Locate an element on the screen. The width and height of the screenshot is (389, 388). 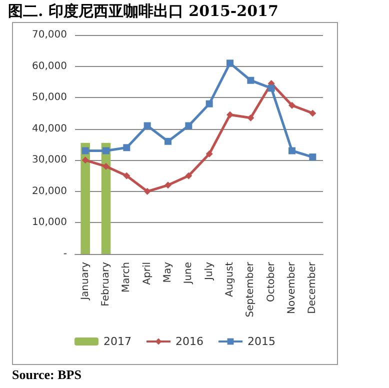
y-tick-label: 30,000 is located at coordinates (49, 160).